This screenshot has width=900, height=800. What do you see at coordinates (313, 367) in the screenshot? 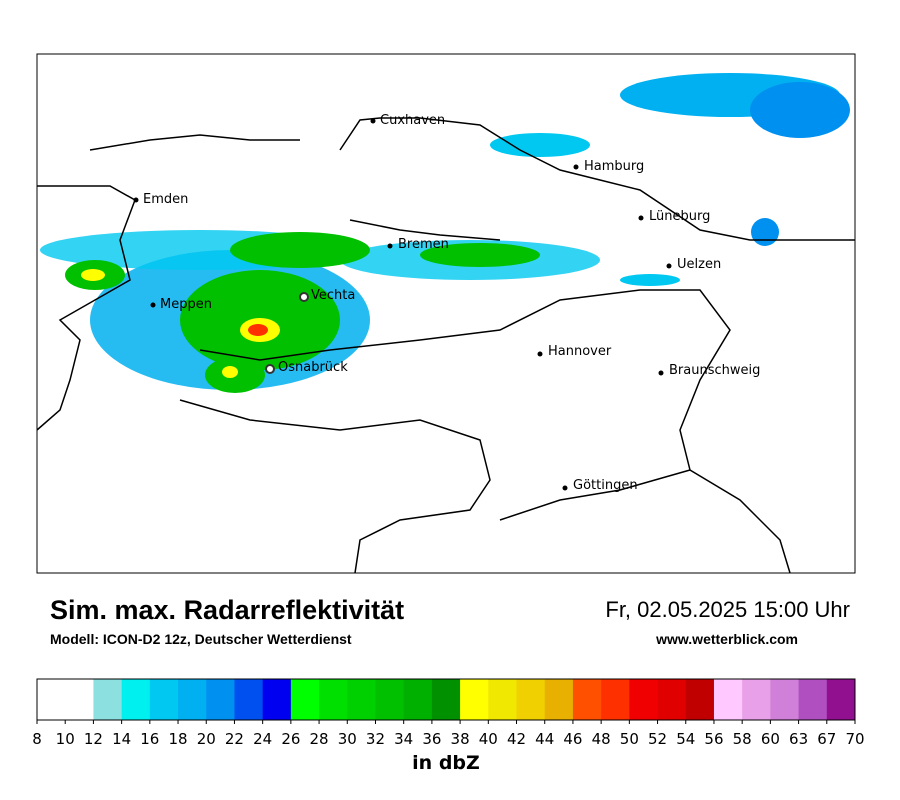
I see `city-label: Osnabrück` at bounding box center [313, 367].